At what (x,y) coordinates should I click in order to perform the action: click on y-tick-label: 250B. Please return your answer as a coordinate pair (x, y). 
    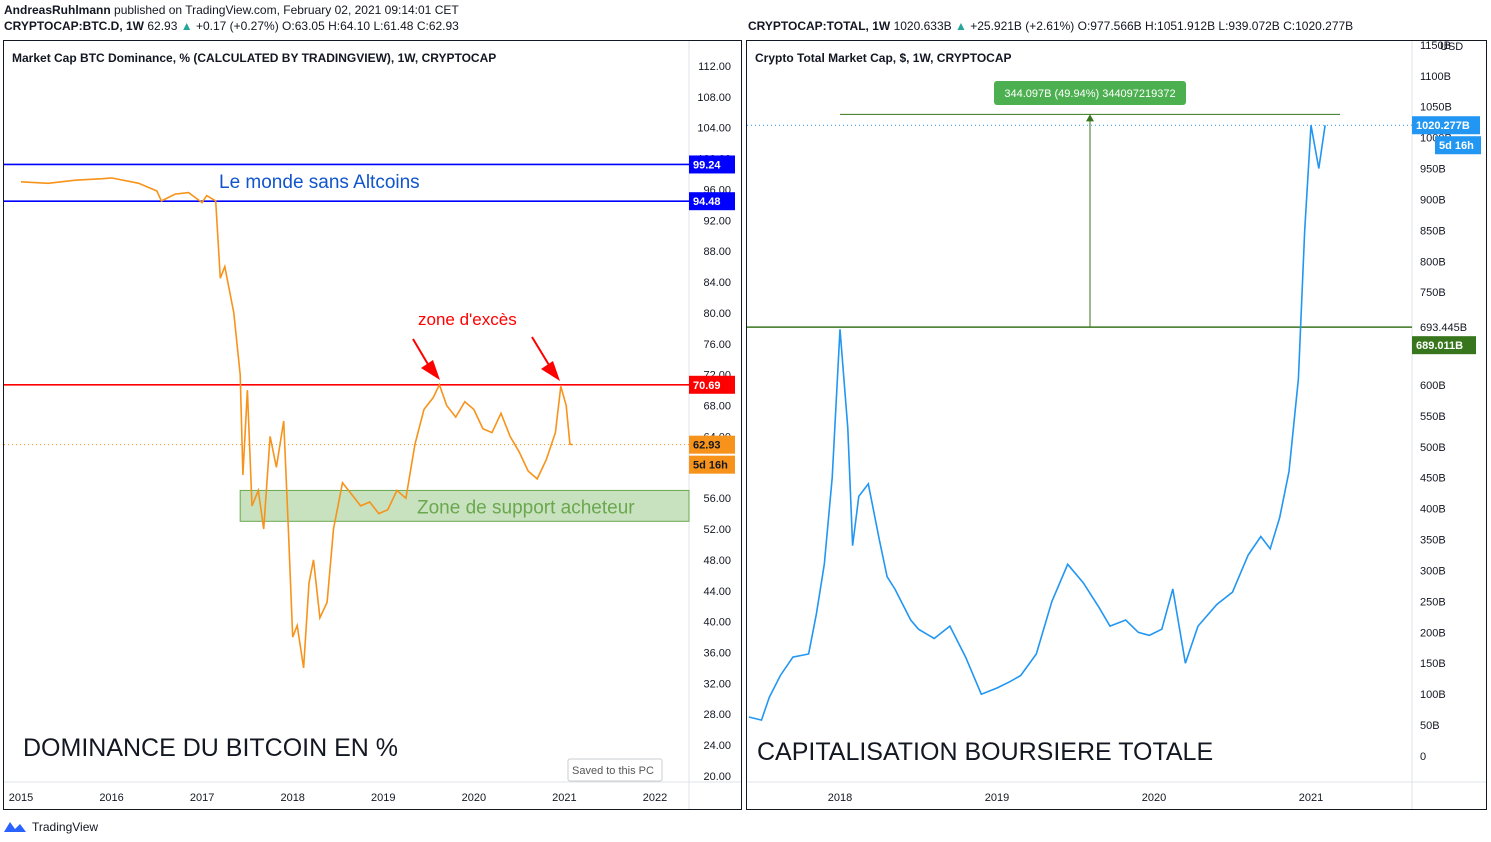
    Looking at the image, I should click on (1433, 602).